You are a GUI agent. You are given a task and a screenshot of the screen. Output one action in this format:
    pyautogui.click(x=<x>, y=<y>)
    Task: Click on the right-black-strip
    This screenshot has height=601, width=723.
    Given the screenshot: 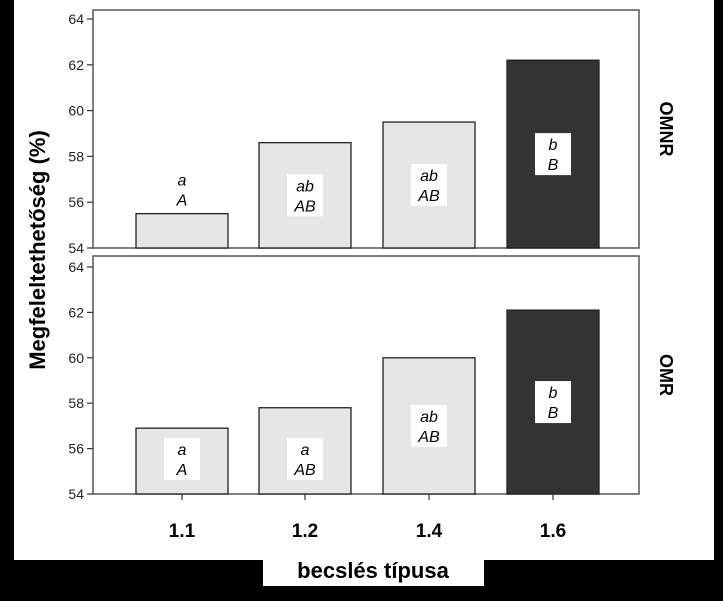 What is the action you would take?
    pyautogui.click(x=718, y=300)
    